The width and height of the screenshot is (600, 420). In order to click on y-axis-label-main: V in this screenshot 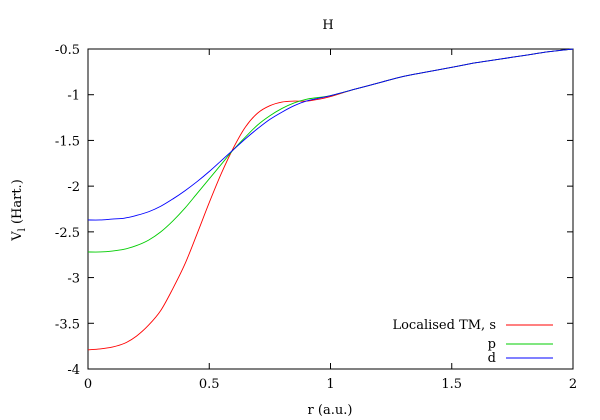, I will do `click(17, 236)`.